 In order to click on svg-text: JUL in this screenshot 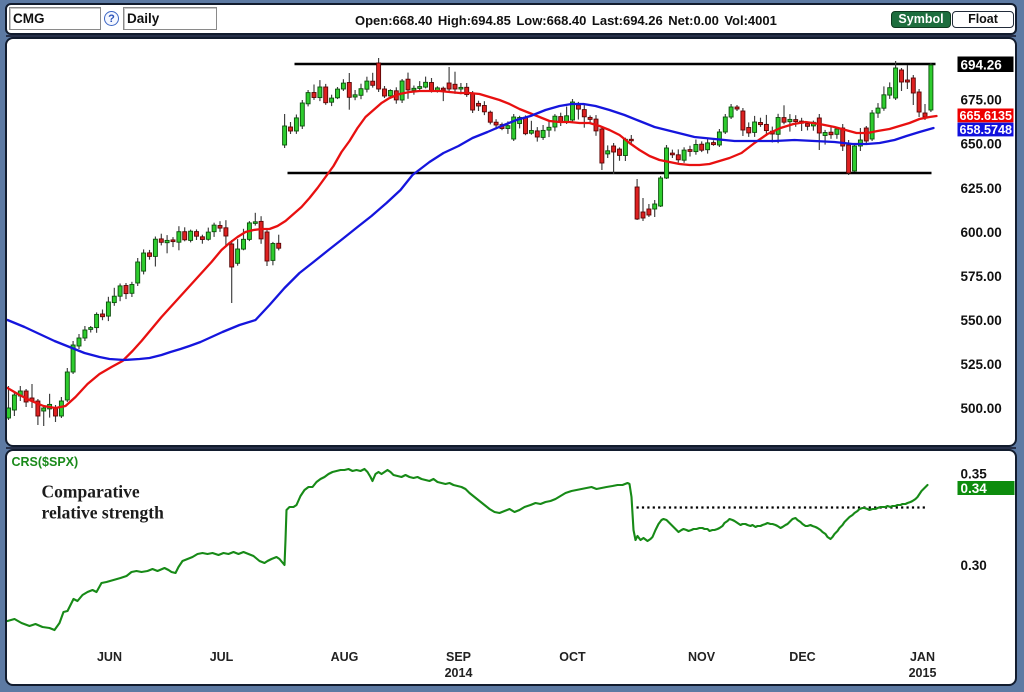, I will do `click(222, 657)`.